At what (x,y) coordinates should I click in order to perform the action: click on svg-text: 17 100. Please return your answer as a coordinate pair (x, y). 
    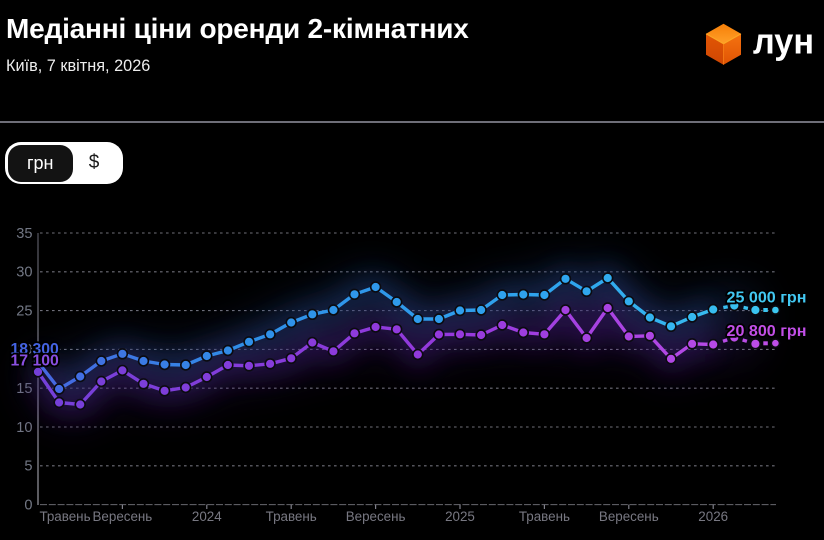
    Looking at the image, I should click on (35, 361).